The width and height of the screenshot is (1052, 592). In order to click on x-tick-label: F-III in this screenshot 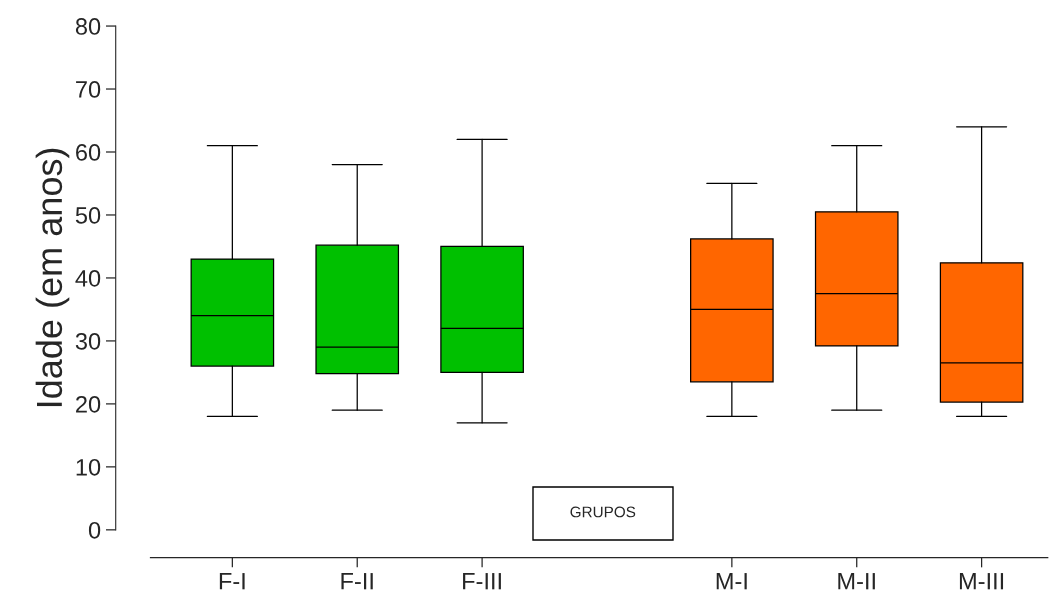, I will do `click(482, 581)`.